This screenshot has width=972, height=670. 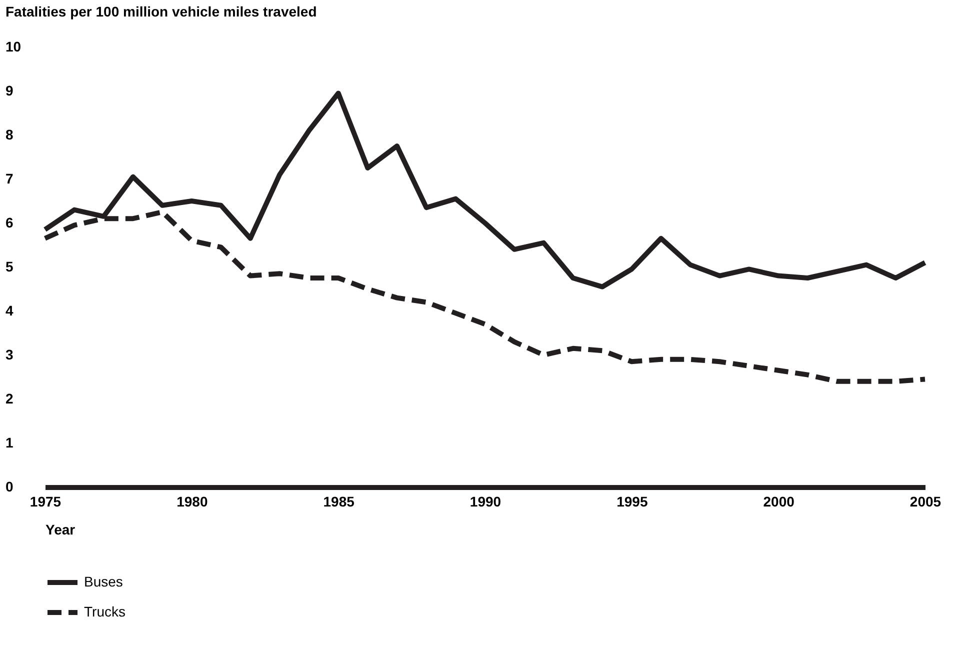 What do you see at coordinates (10, 266) in the screenshot?
I see `y-tick-label: 5` at bounding box center [10, 266].